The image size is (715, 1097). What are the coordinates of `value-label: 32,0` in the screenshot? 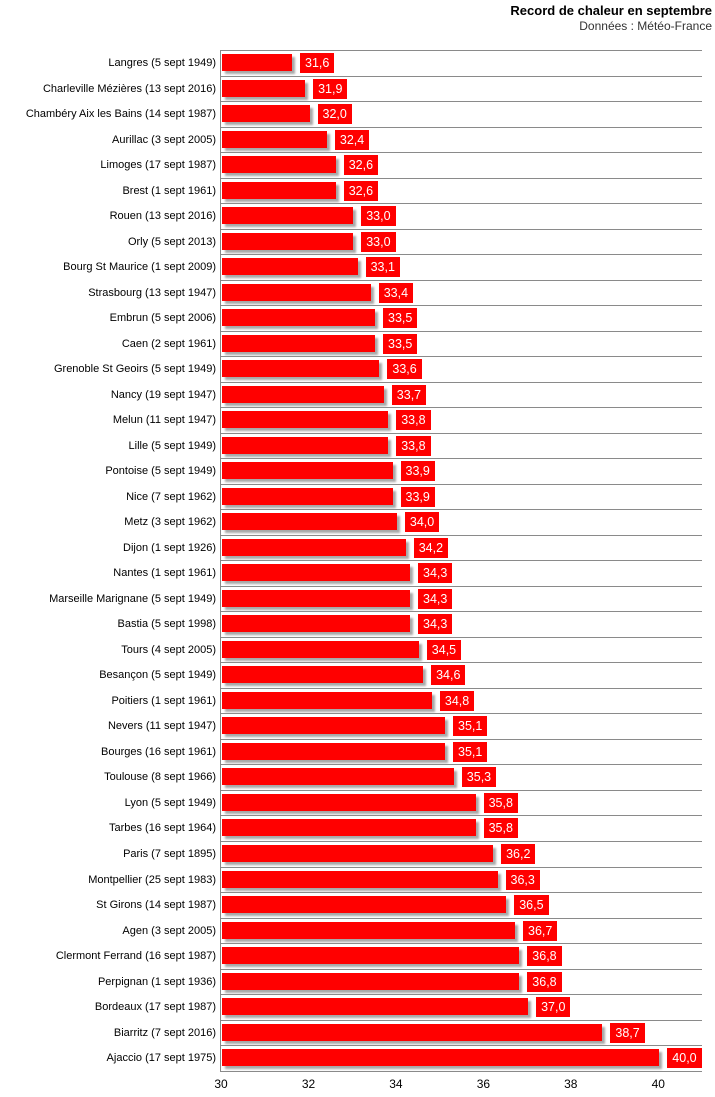 It's located at (334, 114).